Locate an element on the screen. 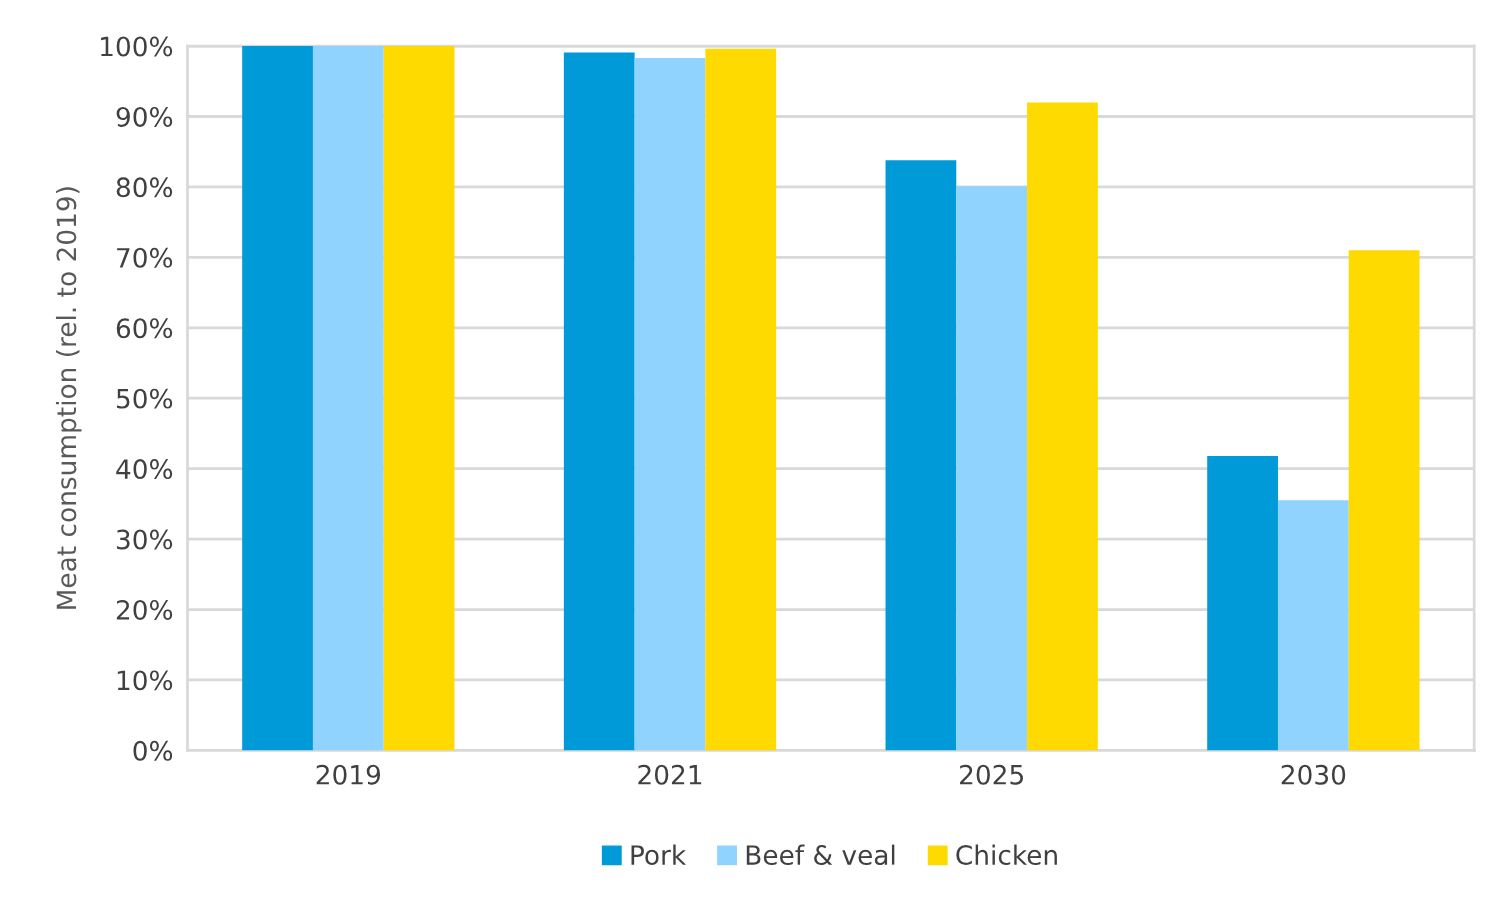  y-tick-label: 30% is located at coordinates (144, 539).